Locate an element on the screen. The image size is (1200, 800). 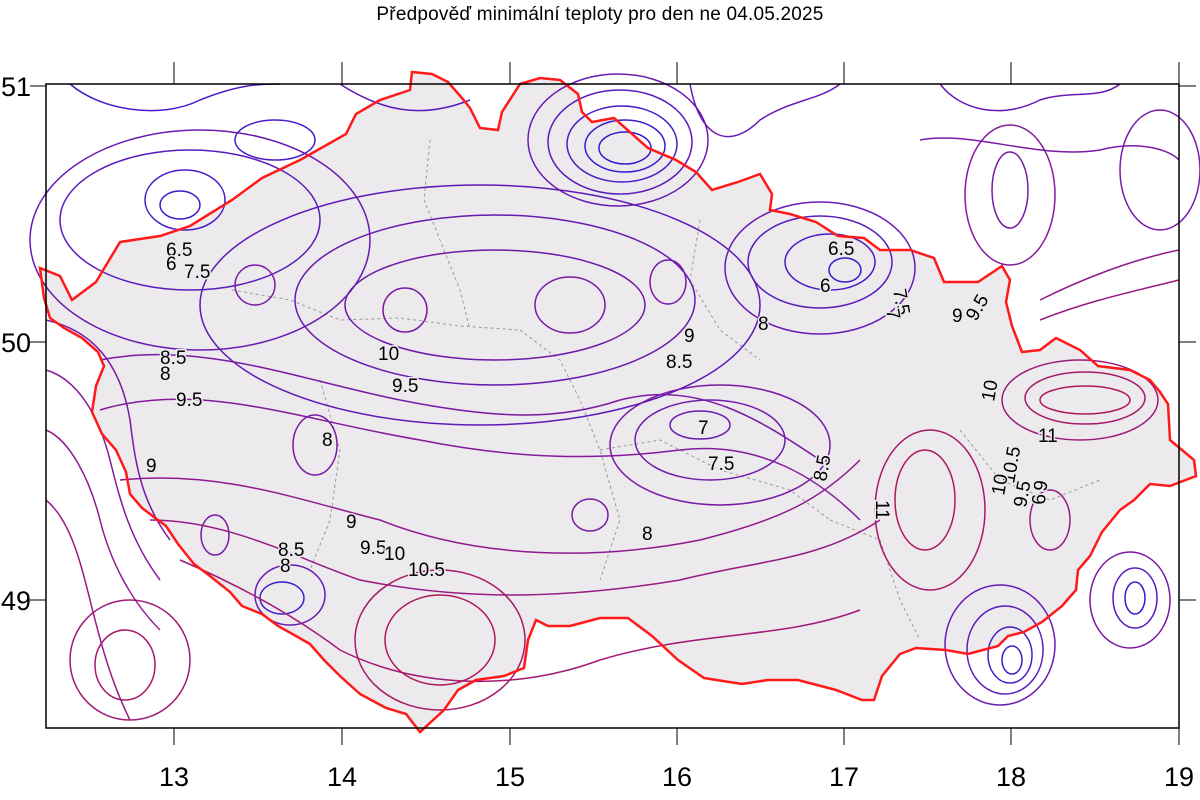
y-axis-labels: 51 50 49 is located at coordinates (16, 344).